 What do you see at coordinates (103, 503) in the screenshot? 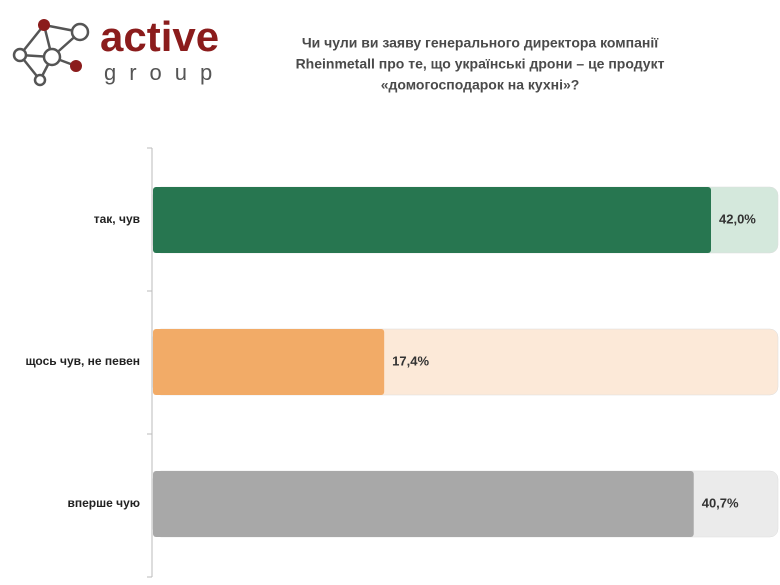
I see `category-label: вперше чую` at bounding box center [103, 503].